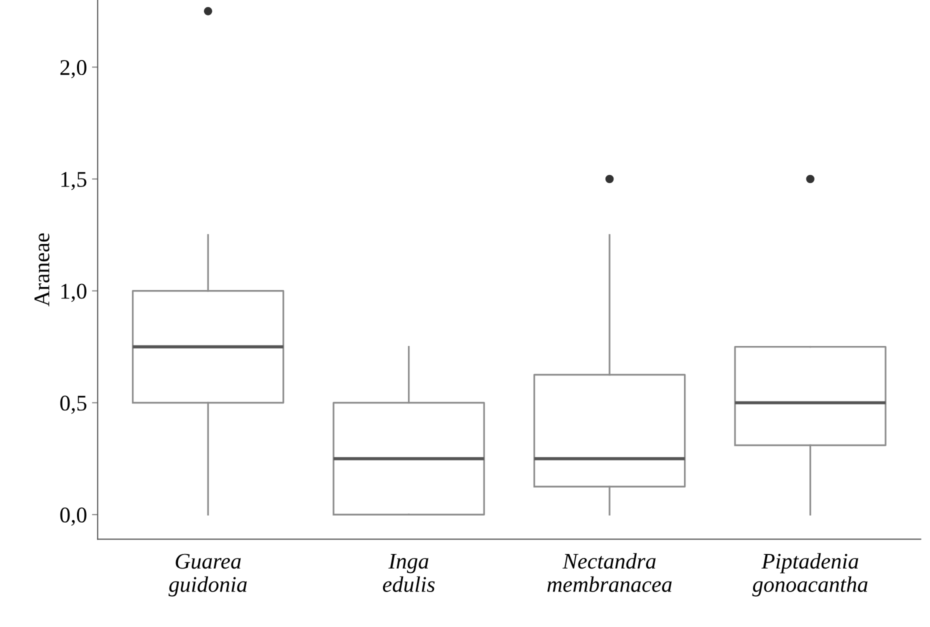 This screenshot has height=627, width=930. I want to click on x-tick-label: Inga edulis, so click(408, 573).